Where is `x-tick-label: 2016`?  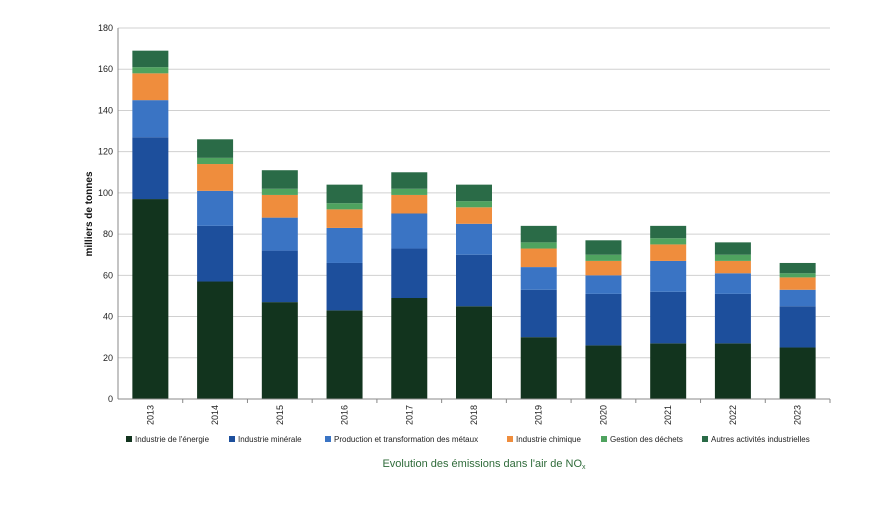 x-tick-label: 2016 is located at coordinates (345, 415).